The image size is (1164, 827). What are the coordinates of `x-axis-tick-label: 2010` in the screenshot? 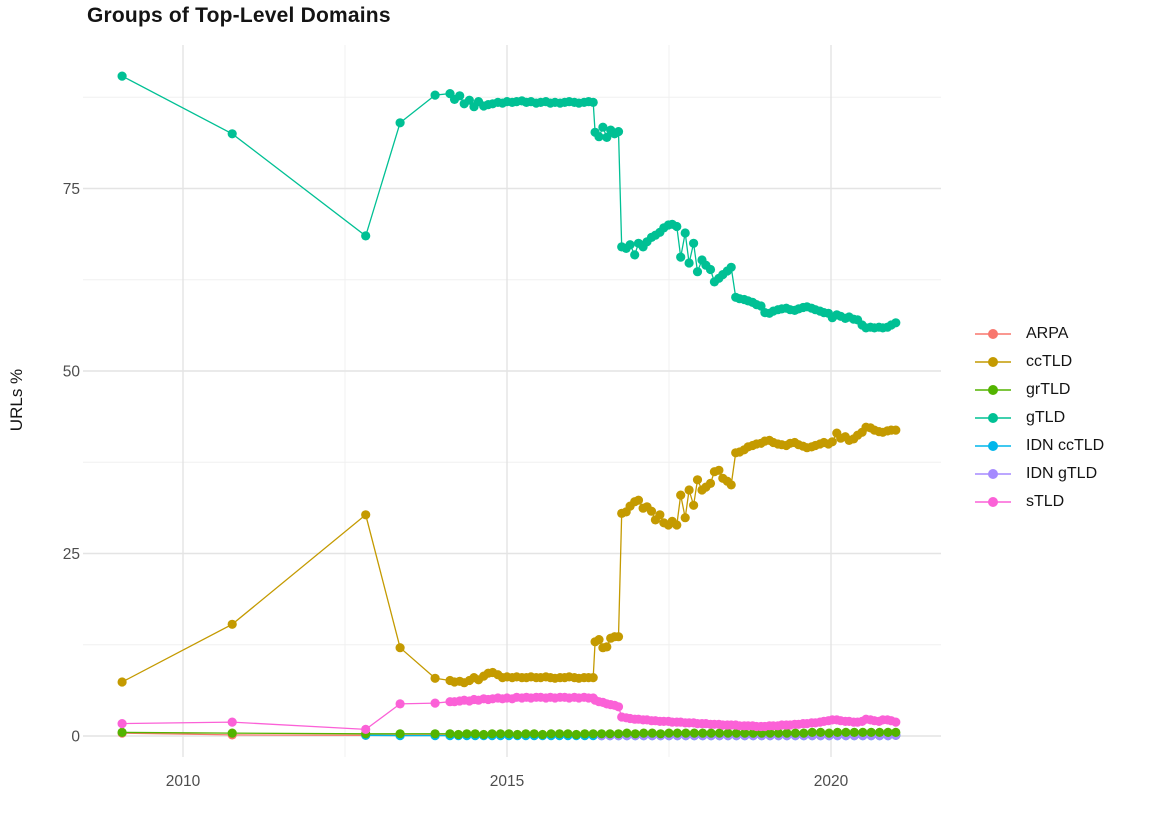 It's located at (183, 781).